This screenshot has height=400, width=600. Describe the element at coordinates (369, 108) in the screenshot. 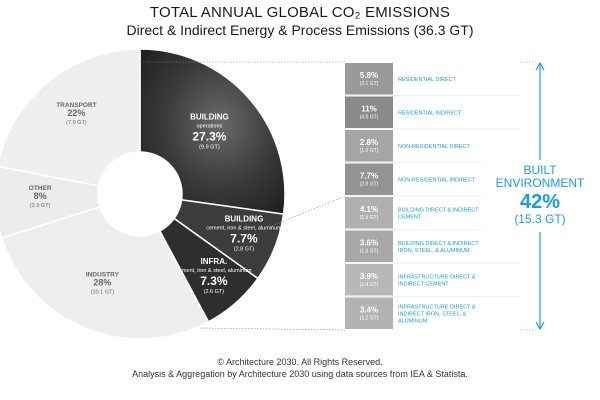

I see `breakdown-percent: 11%` at that location.